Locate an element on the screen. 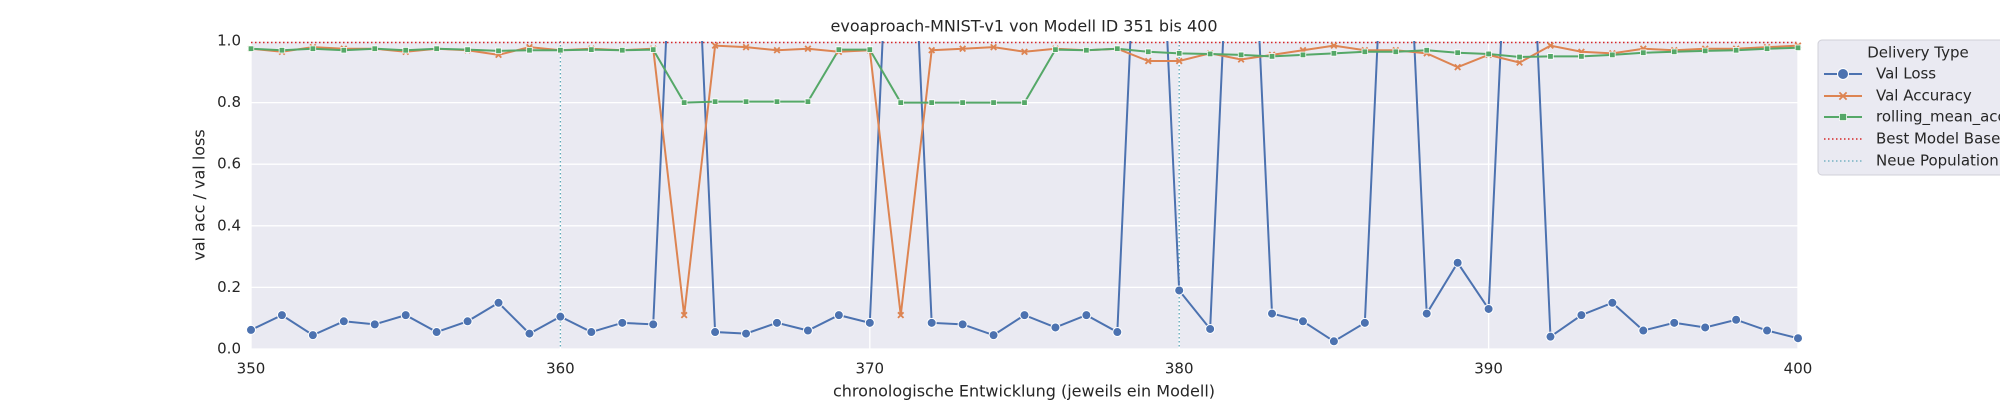 This screenshot has width=2000, height=400. x-tick-label: 360 is located at coordinates (560, 369).